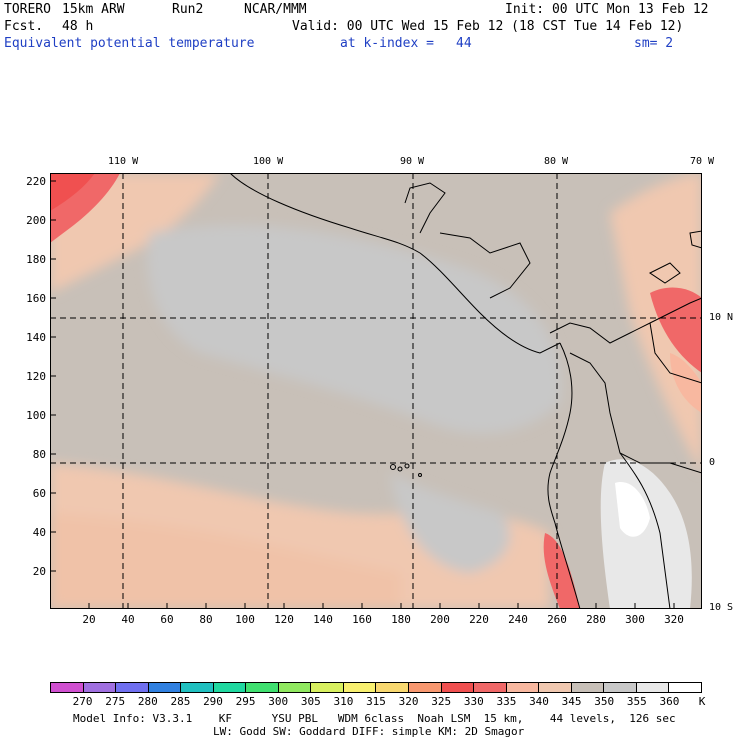 The image size is (740, 740). I want to click on lat-label: 10 N, so click(721, 317).